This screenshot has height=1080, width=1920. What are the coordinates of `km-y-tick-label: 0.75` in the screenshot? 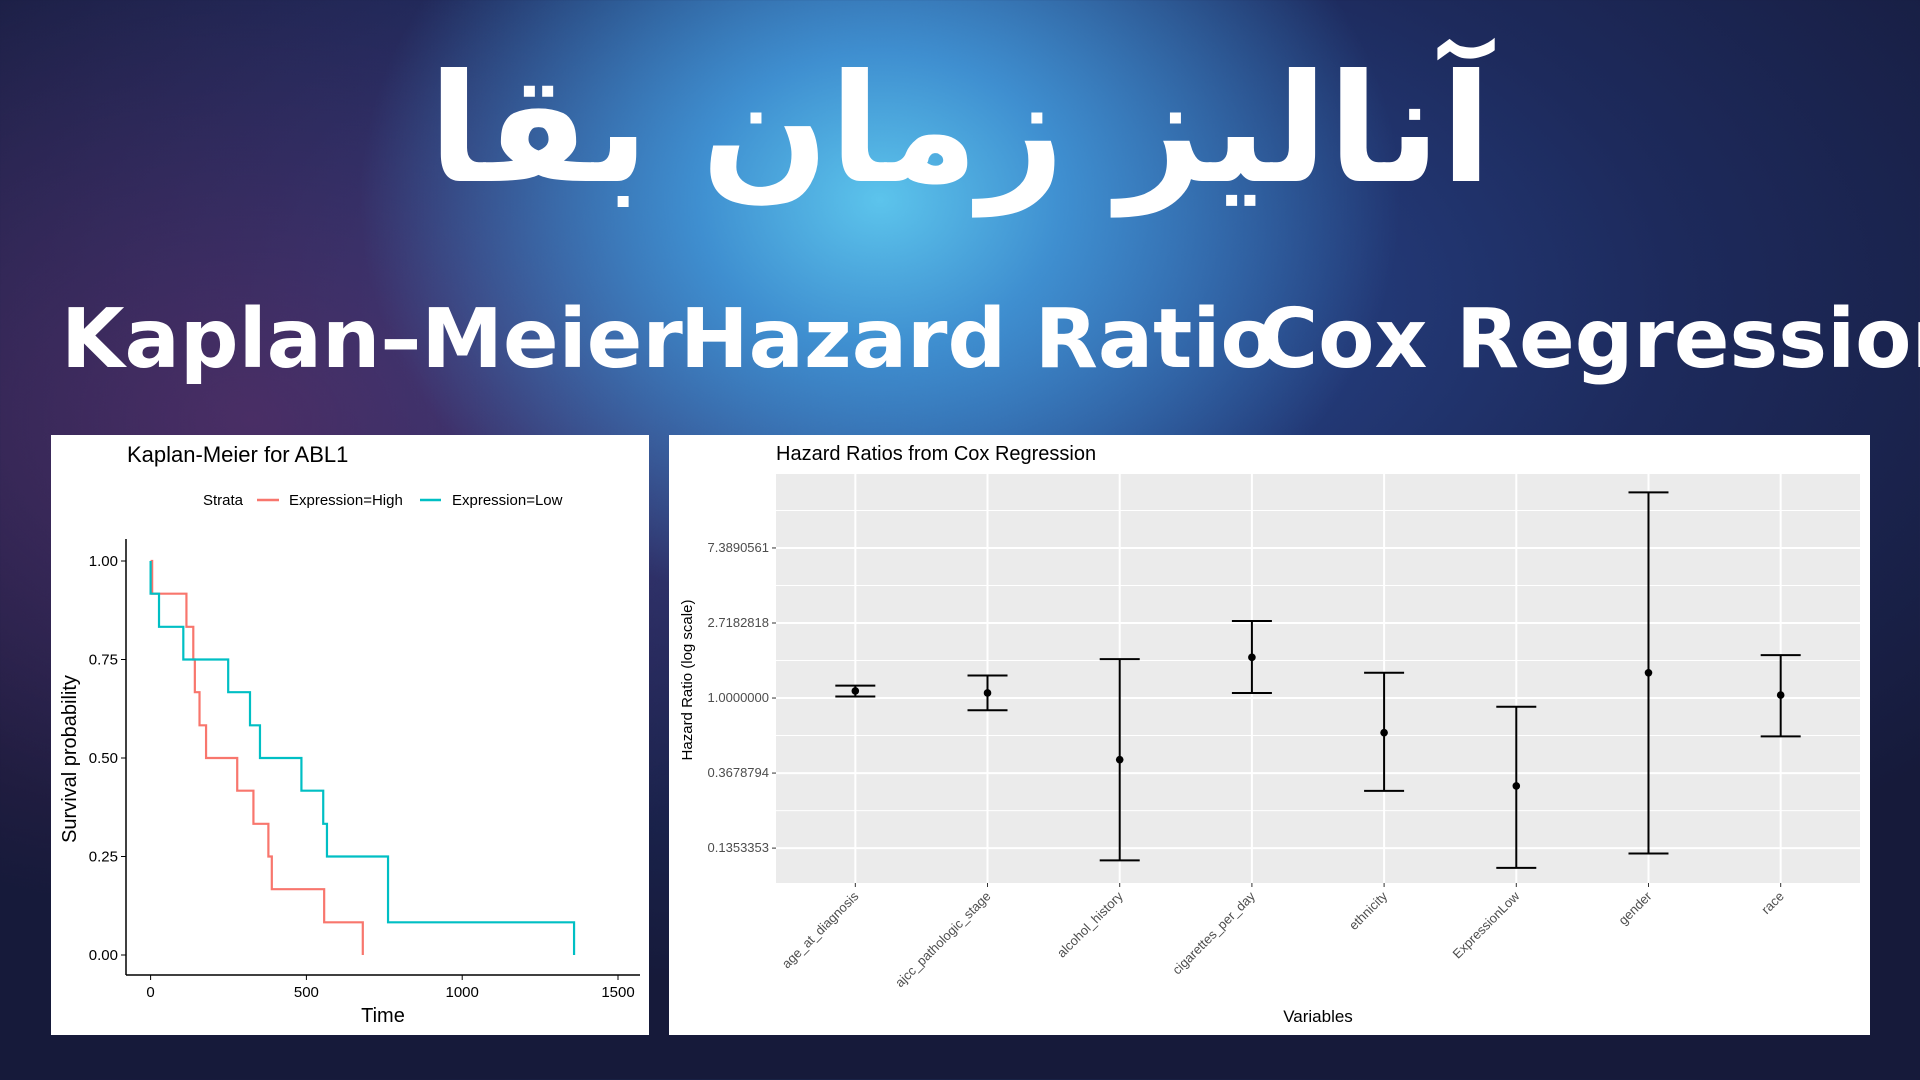 It's located at (103, 660).